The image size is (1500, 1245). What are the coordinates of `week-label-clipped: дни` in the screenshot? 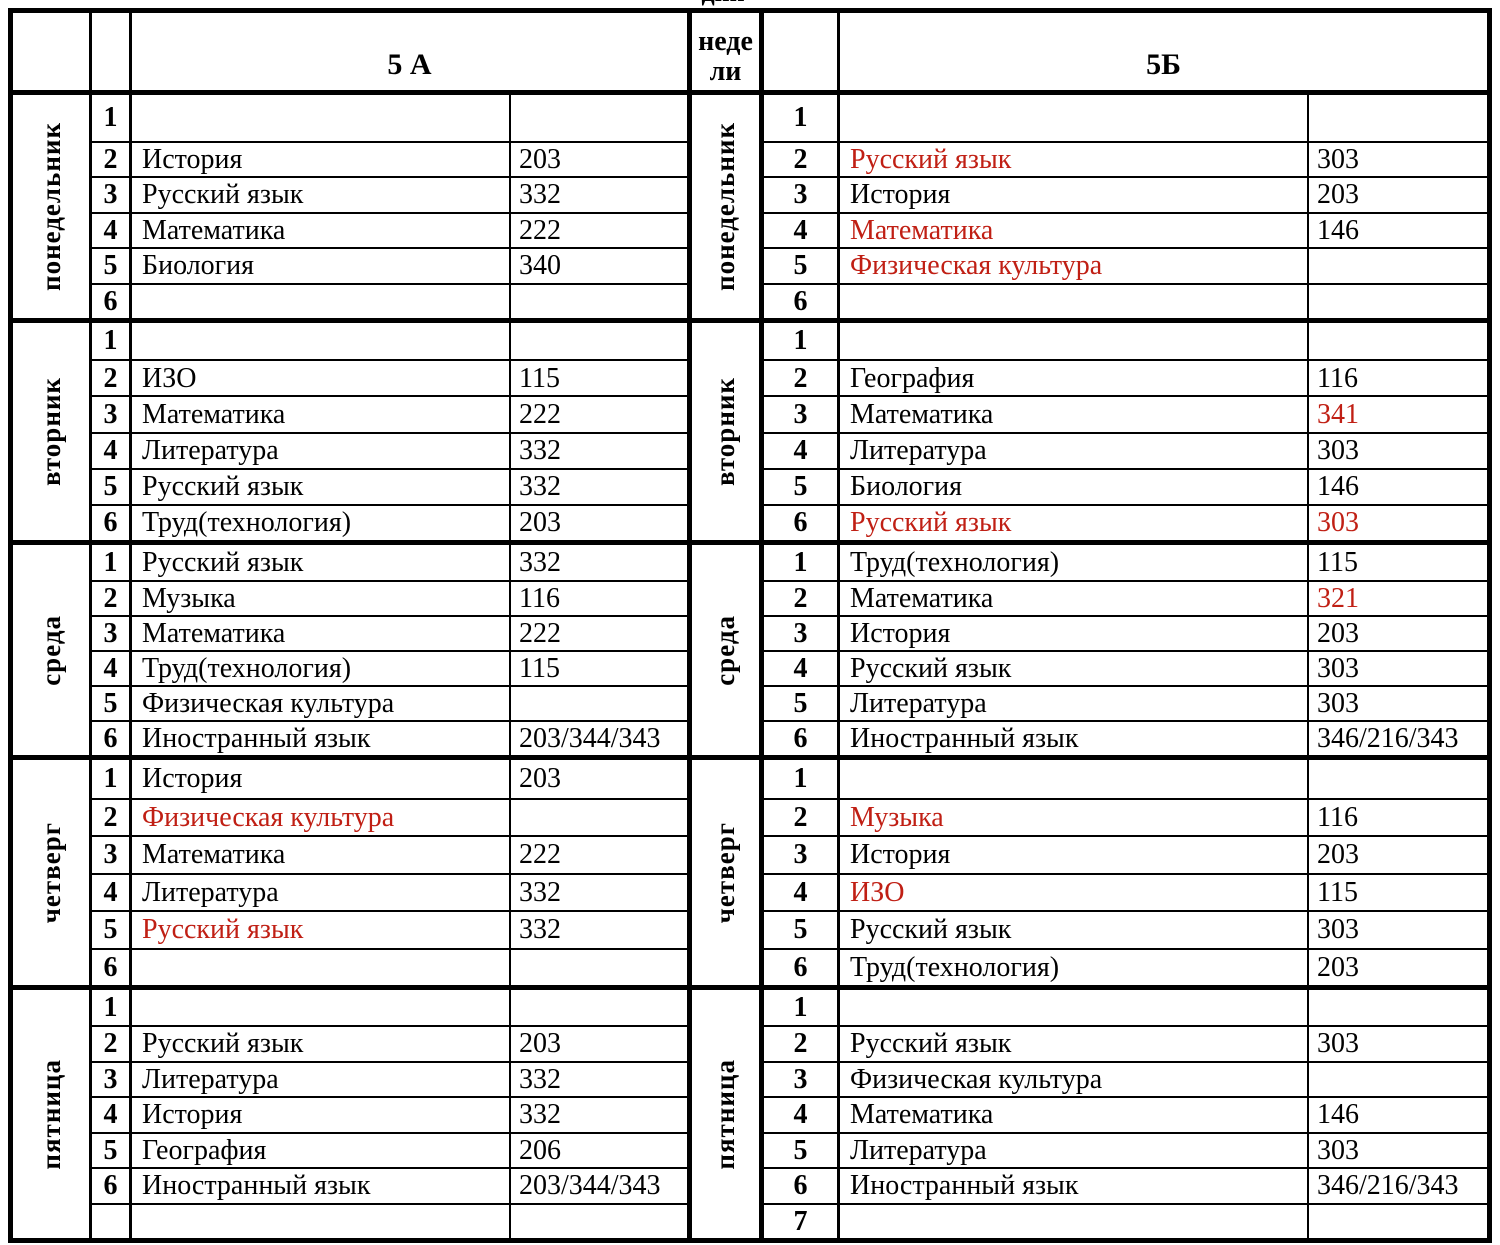 It's located at (723, 3).